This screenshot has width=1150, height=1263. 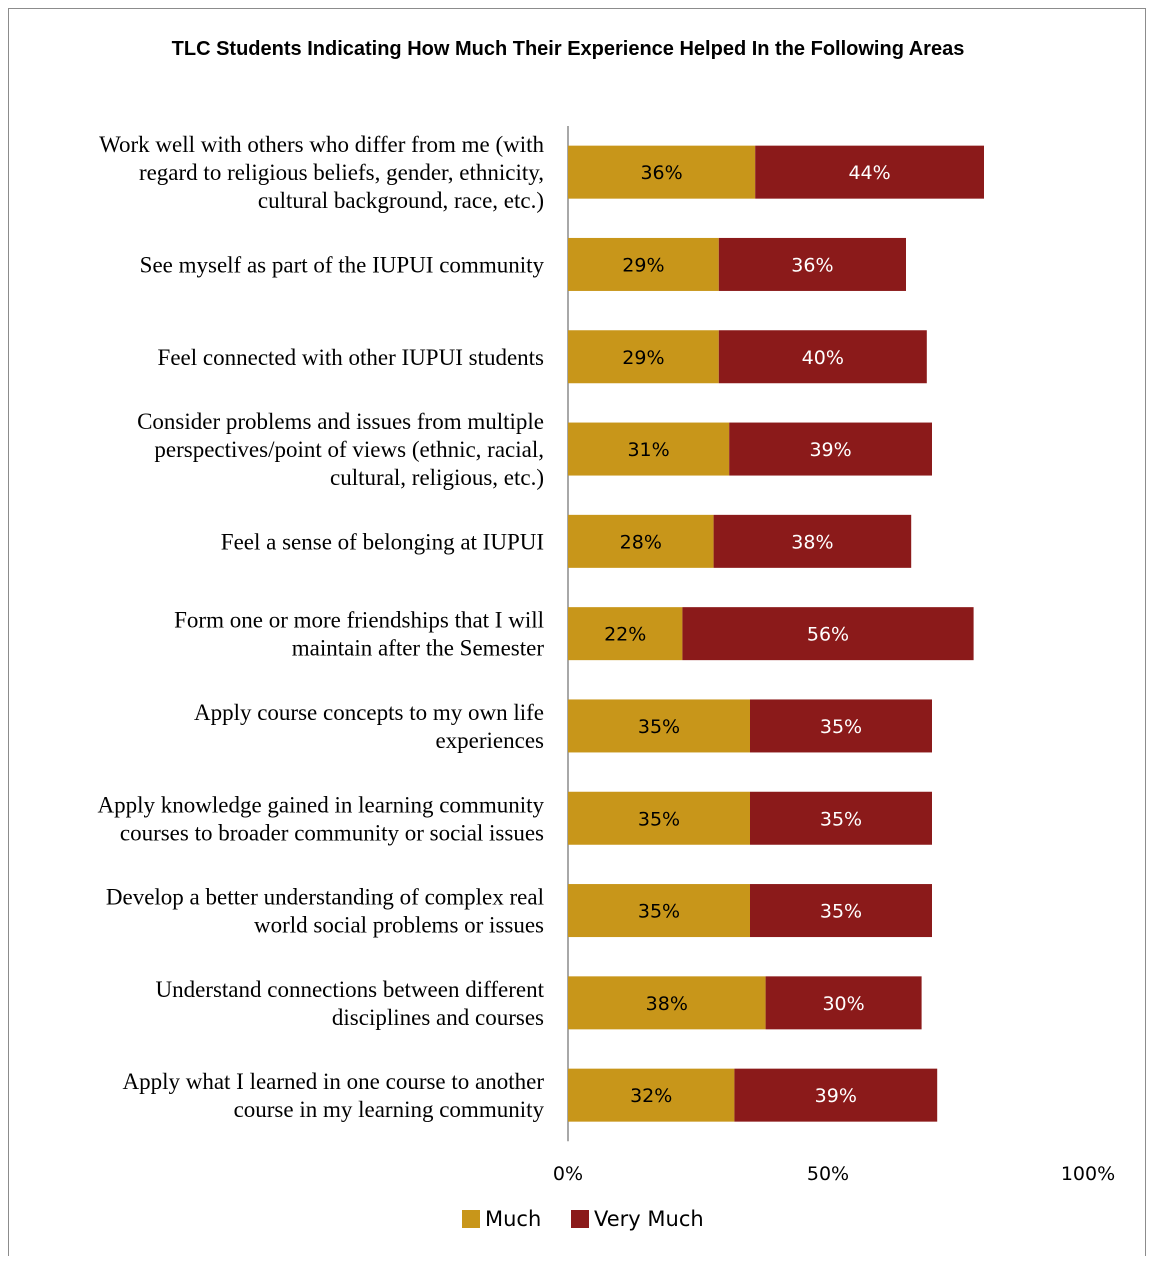 I want to click on category-label-line: Form one or more friendships that I will, so click(x=359, y=620).